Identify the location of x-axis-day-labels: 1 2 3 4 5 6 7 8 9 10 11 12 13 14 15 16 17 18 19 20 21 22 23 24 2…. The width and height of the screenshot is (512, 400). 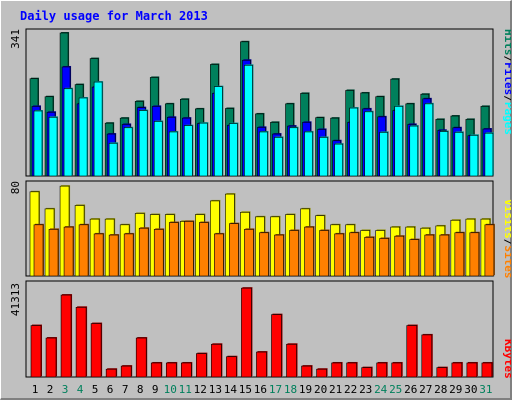
(262, 389).